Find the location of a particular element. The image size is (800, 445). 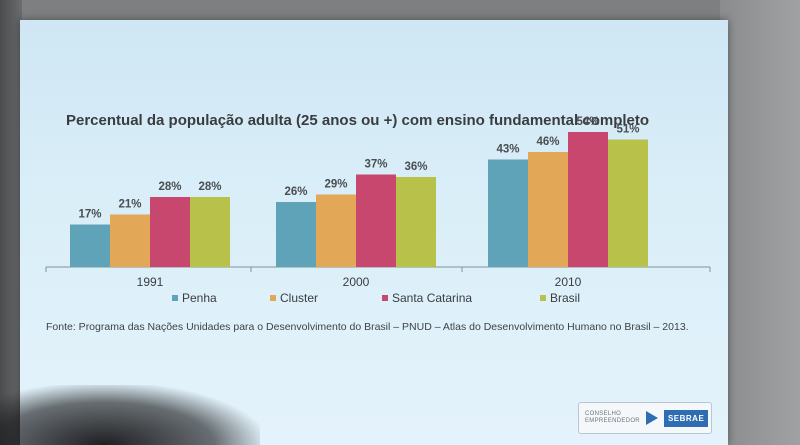

bar-penha-1991 is located at coordinates (90, 245).